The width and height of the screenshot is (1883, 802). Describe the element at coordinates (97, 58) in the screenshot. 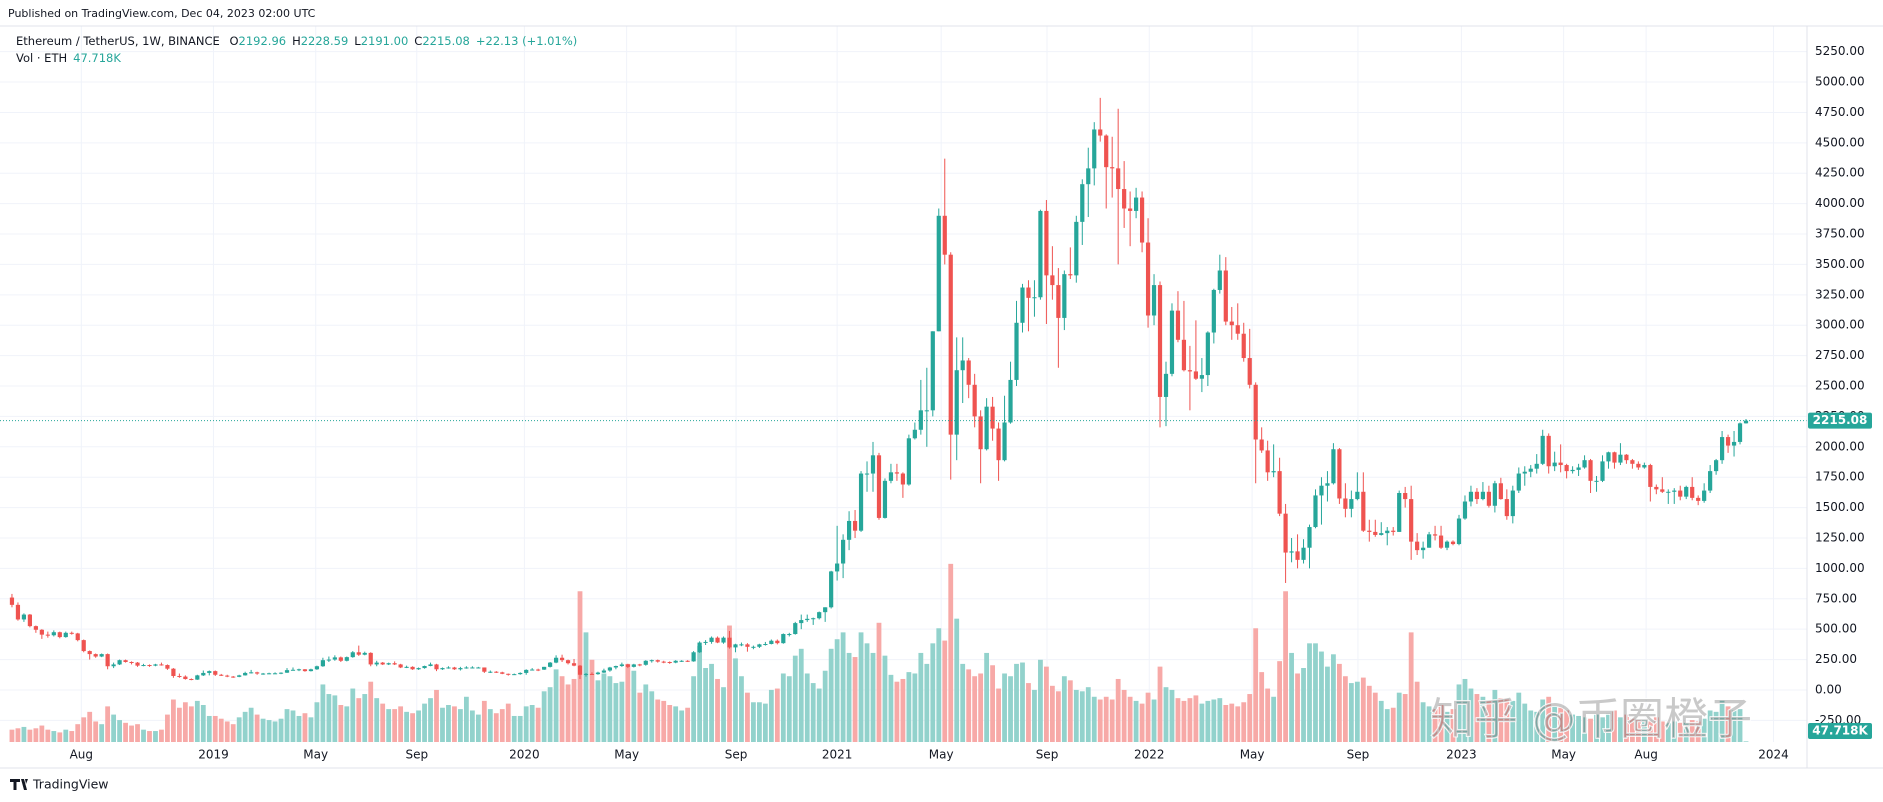

I see `volume-value: 47.718K` at that location.